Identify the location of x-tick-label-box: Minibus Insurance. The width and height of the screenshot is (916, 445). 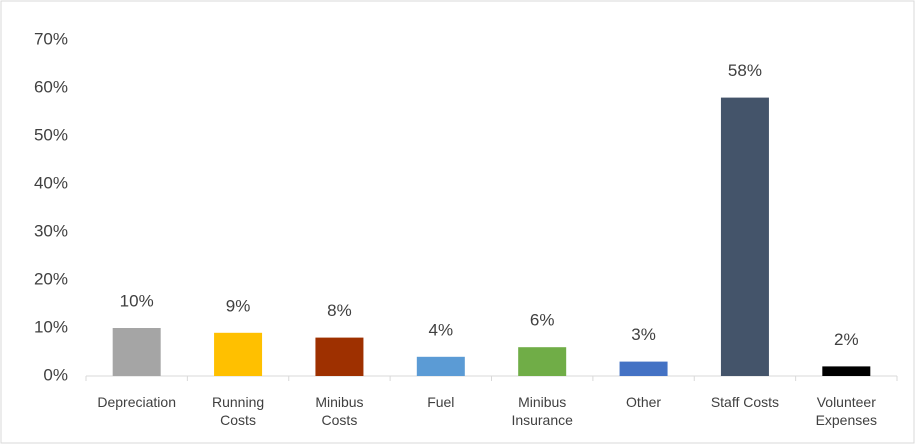
(542, 411).